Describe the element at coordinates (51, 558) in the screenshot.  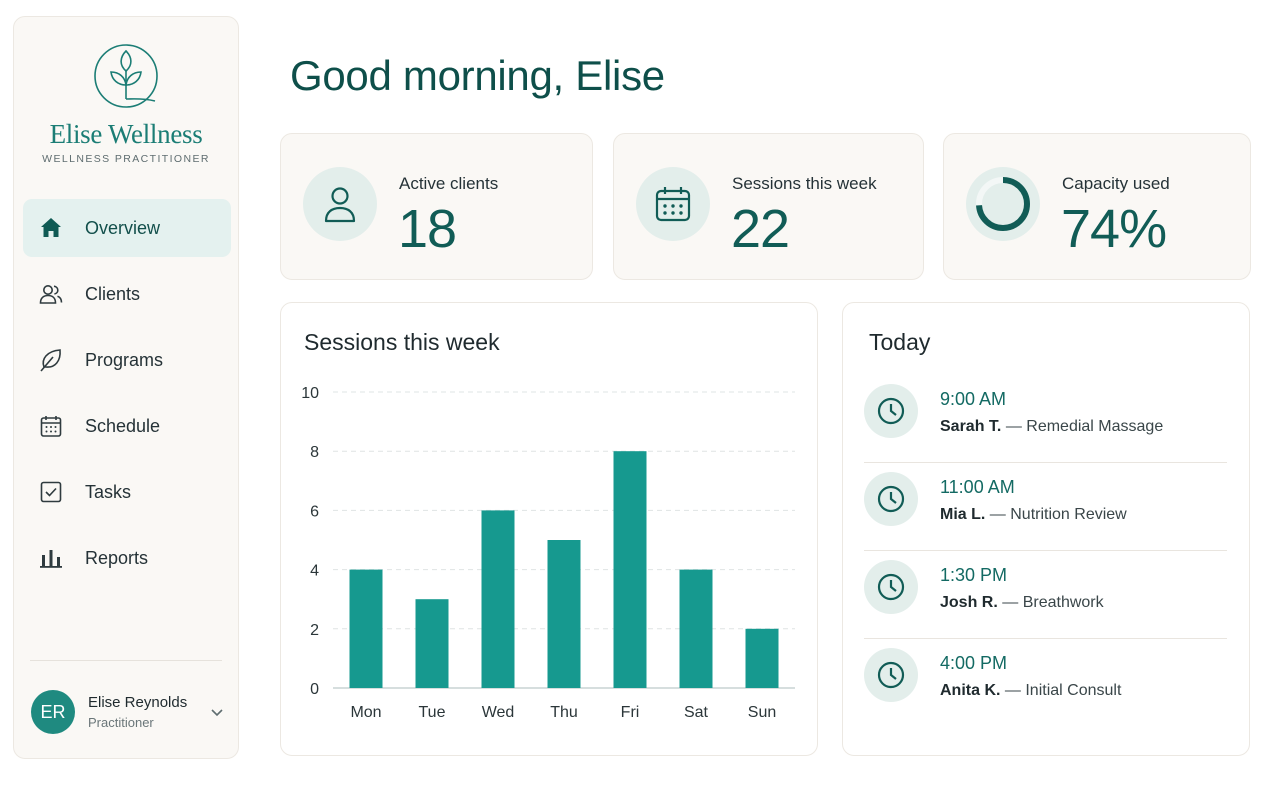
I see `bar-chart-icon` at that location.